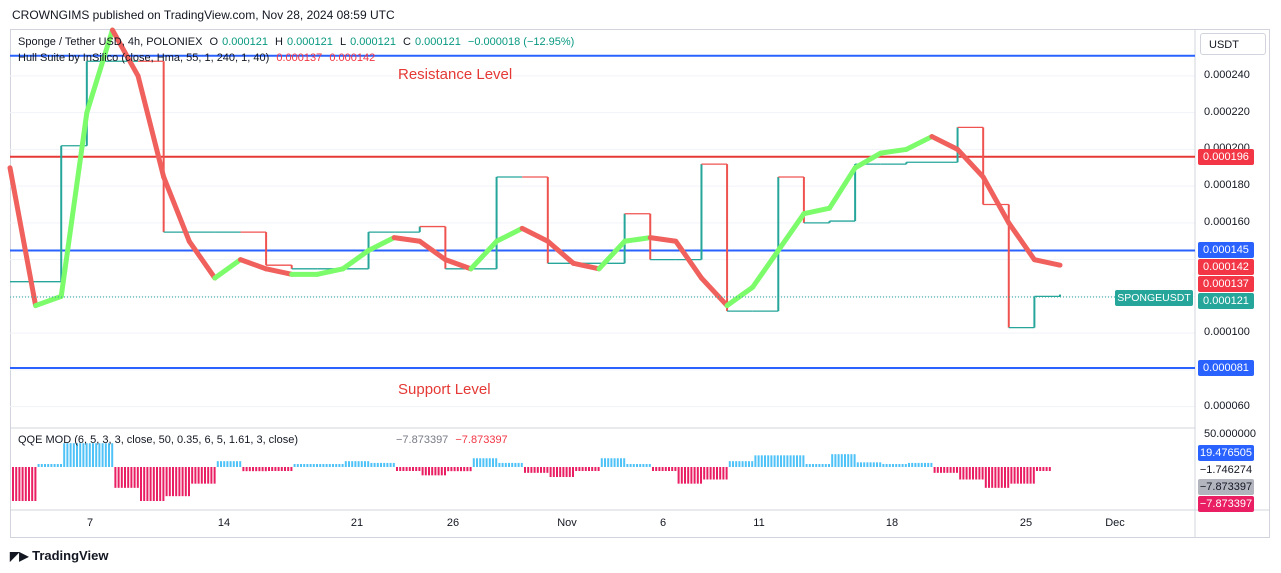 This screenshot has height=573, width=1281. Describe the element at coordinates (1233, 44) in the screenshot. I see `currency-button: USDT` at that location.